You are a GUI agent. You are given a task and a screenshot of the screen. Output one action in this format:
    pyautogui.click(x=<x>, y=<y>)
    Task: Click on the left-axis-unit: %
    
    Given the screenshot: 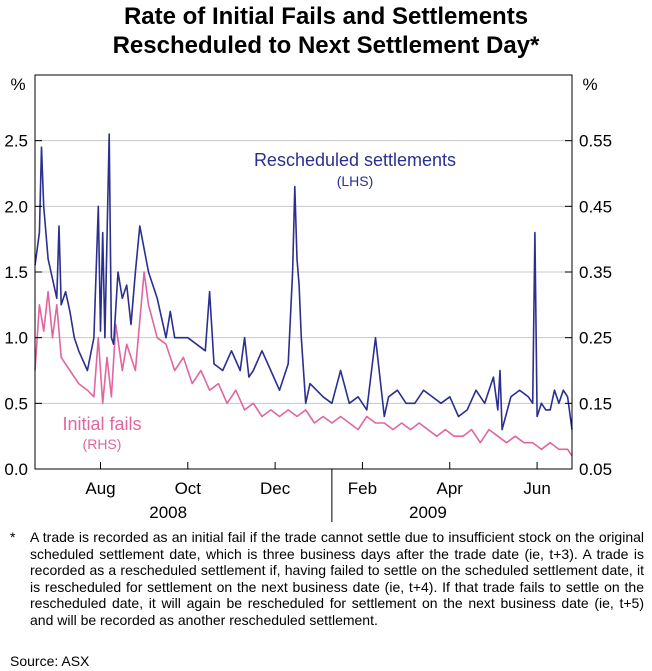 What is the action you would take?
    pyautogui.click(x=17, y=84)
    